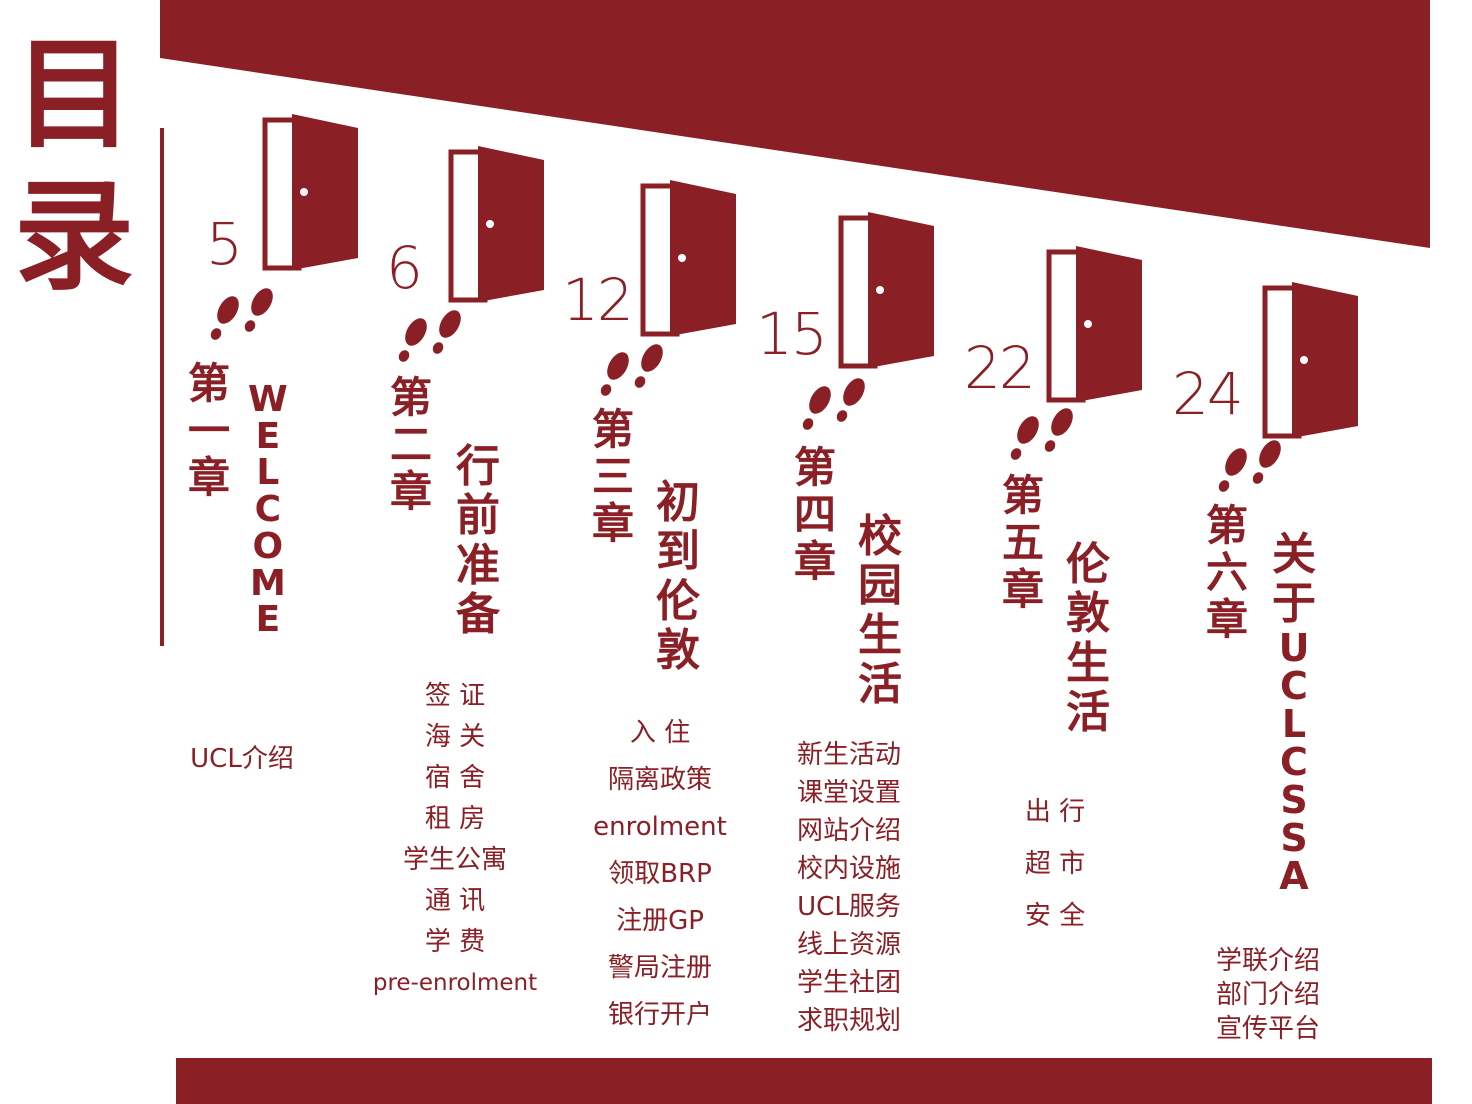 The width and height of the screenshot is (1472, 1104). I want to click on toc-item: enrolment, so click(660, 827).